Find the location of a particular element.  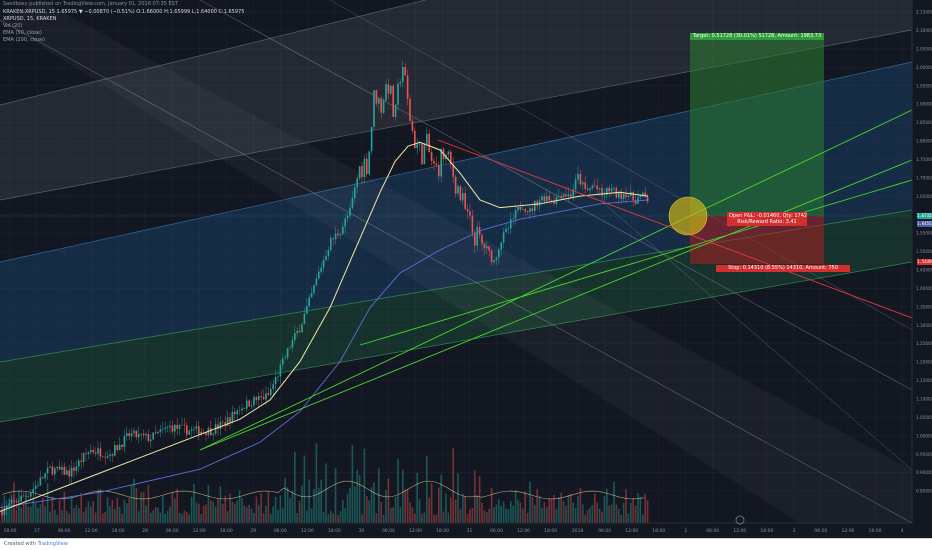

price-tick-label: 0.90000 is located at coordinates (924, 472).